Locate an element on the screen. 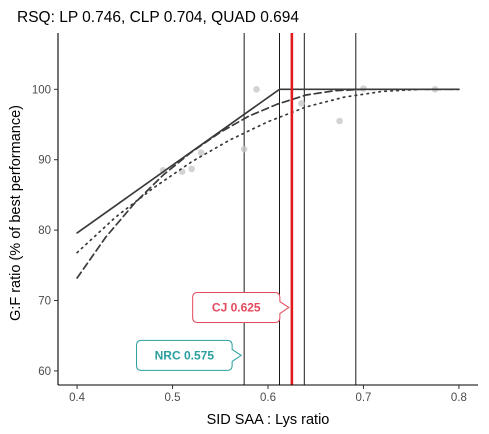  y-tick-label-1: 70 is located at coordinates (44, 302).